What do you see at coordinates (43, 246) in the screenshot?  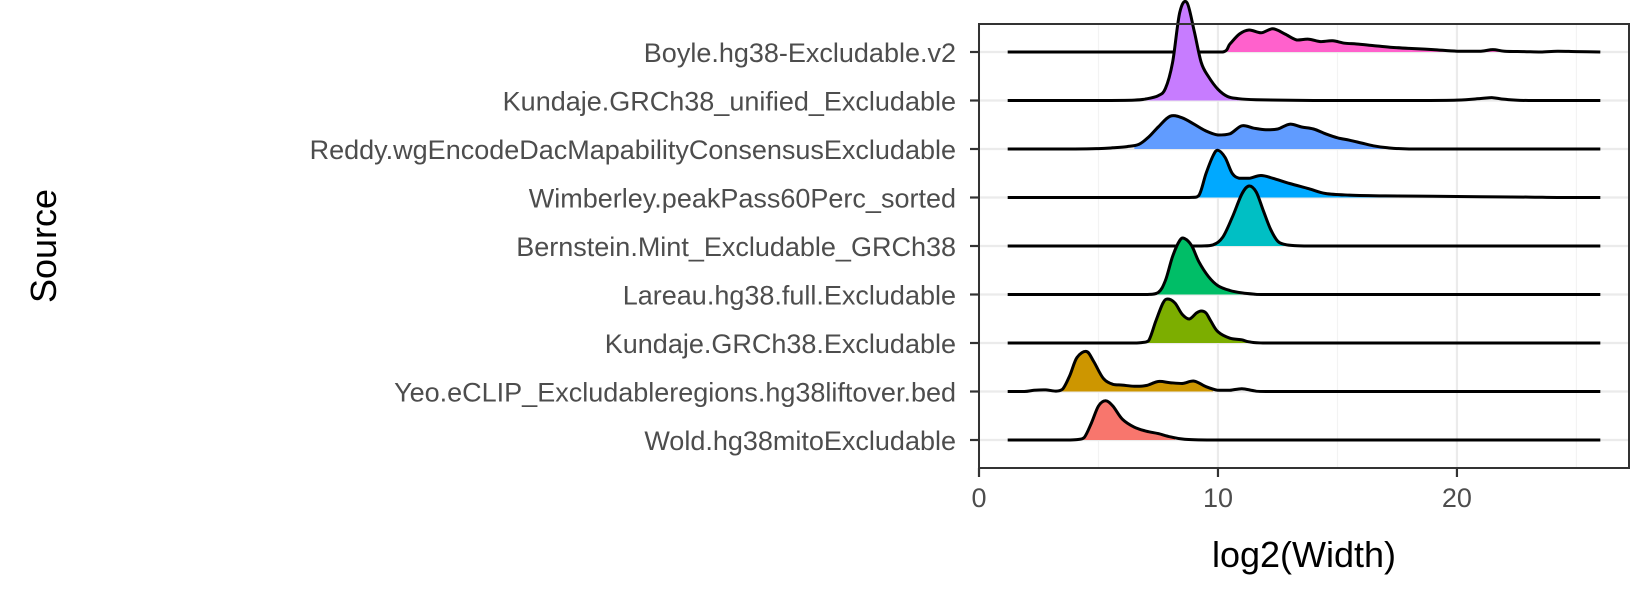 I see `y-axis-title: Source` at bounding box center [43, 246].